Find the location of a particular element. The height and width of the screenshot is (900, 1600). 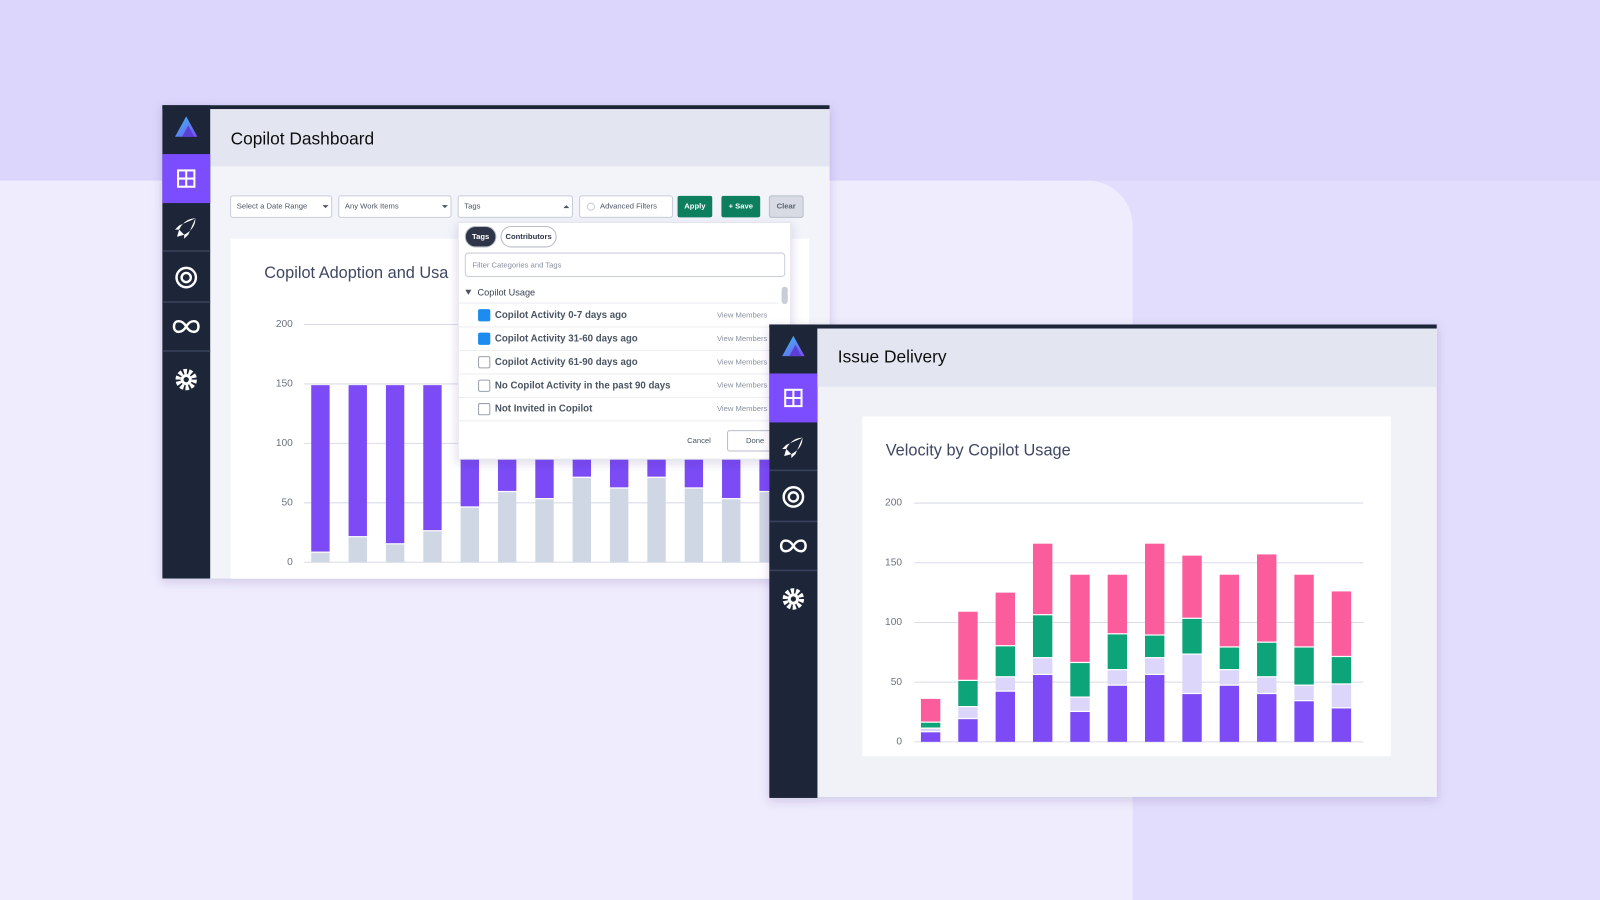

group-caret is located at coordinates (468, 292).